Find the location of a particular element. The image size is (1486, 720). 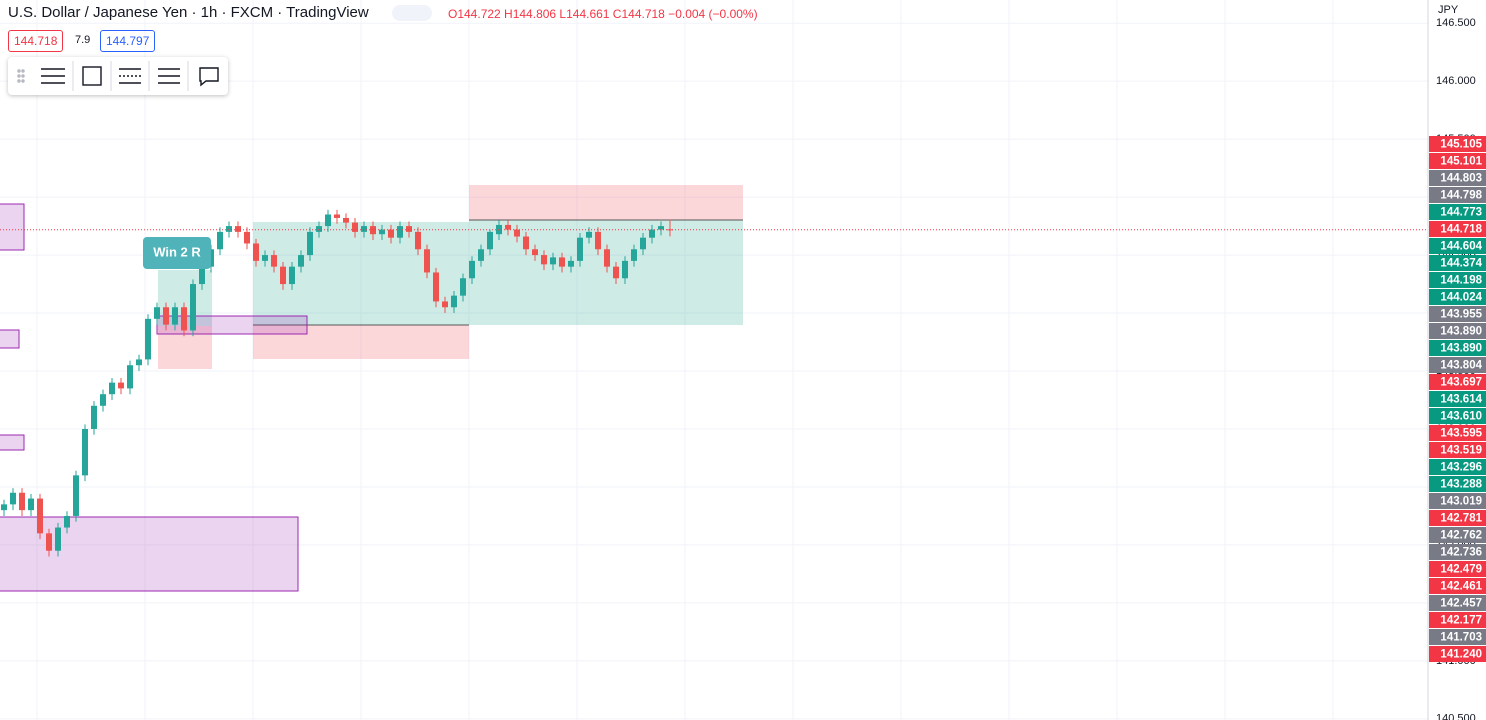

price-label: 145.101 is located at coordinates (1461, 162).